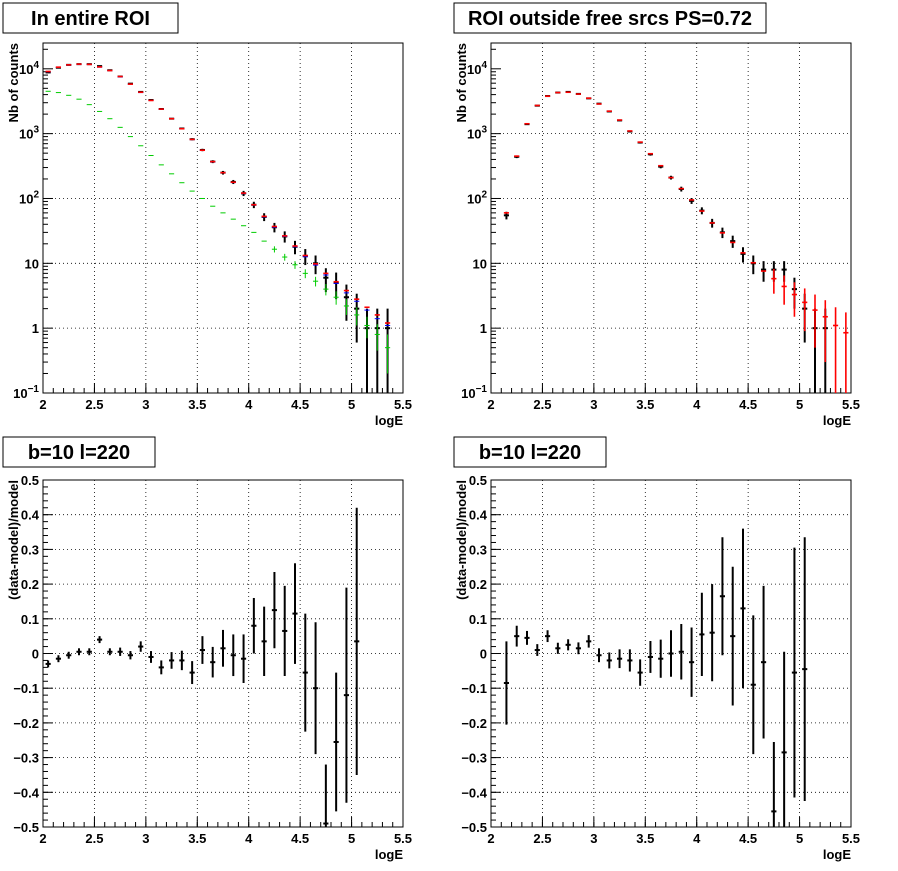 The image size is (898, 871). Describe the element at coordinates (474, 827) in the screenshot. I see `y-tick-label: −0.5` at that location.